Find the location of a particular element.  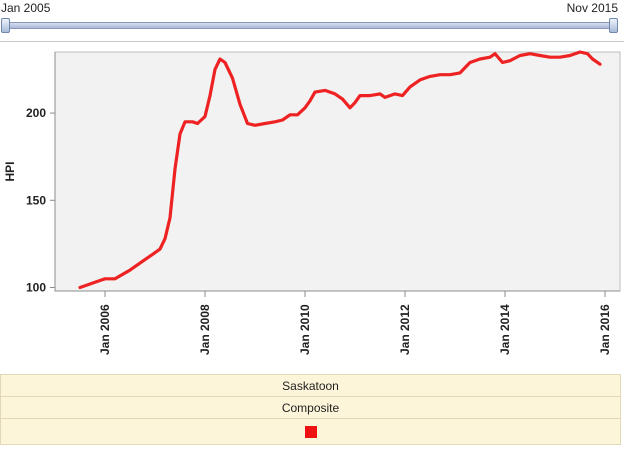

x-tick-label: Jan 2016 is located at coordinates (605, 329).